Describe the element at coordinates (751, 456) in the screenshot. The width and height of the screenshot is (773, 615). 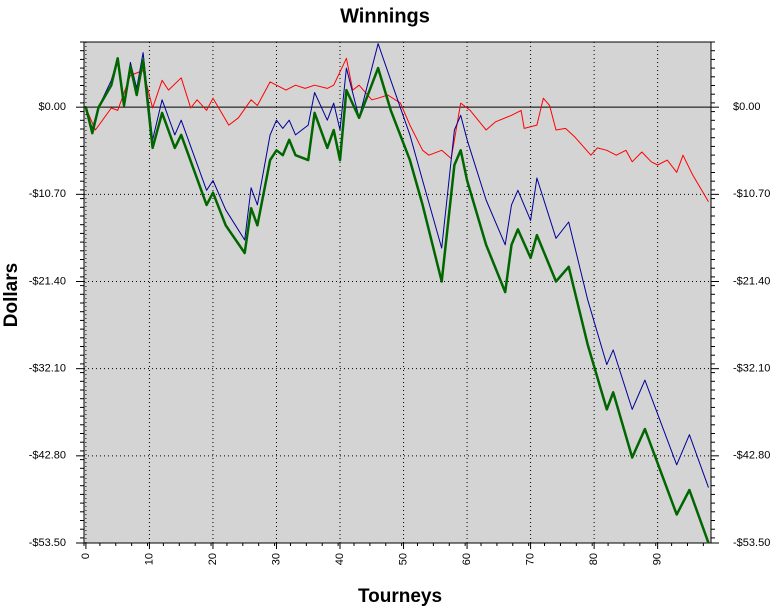
I see `y-tick-label-right: -$42.80` at that location.